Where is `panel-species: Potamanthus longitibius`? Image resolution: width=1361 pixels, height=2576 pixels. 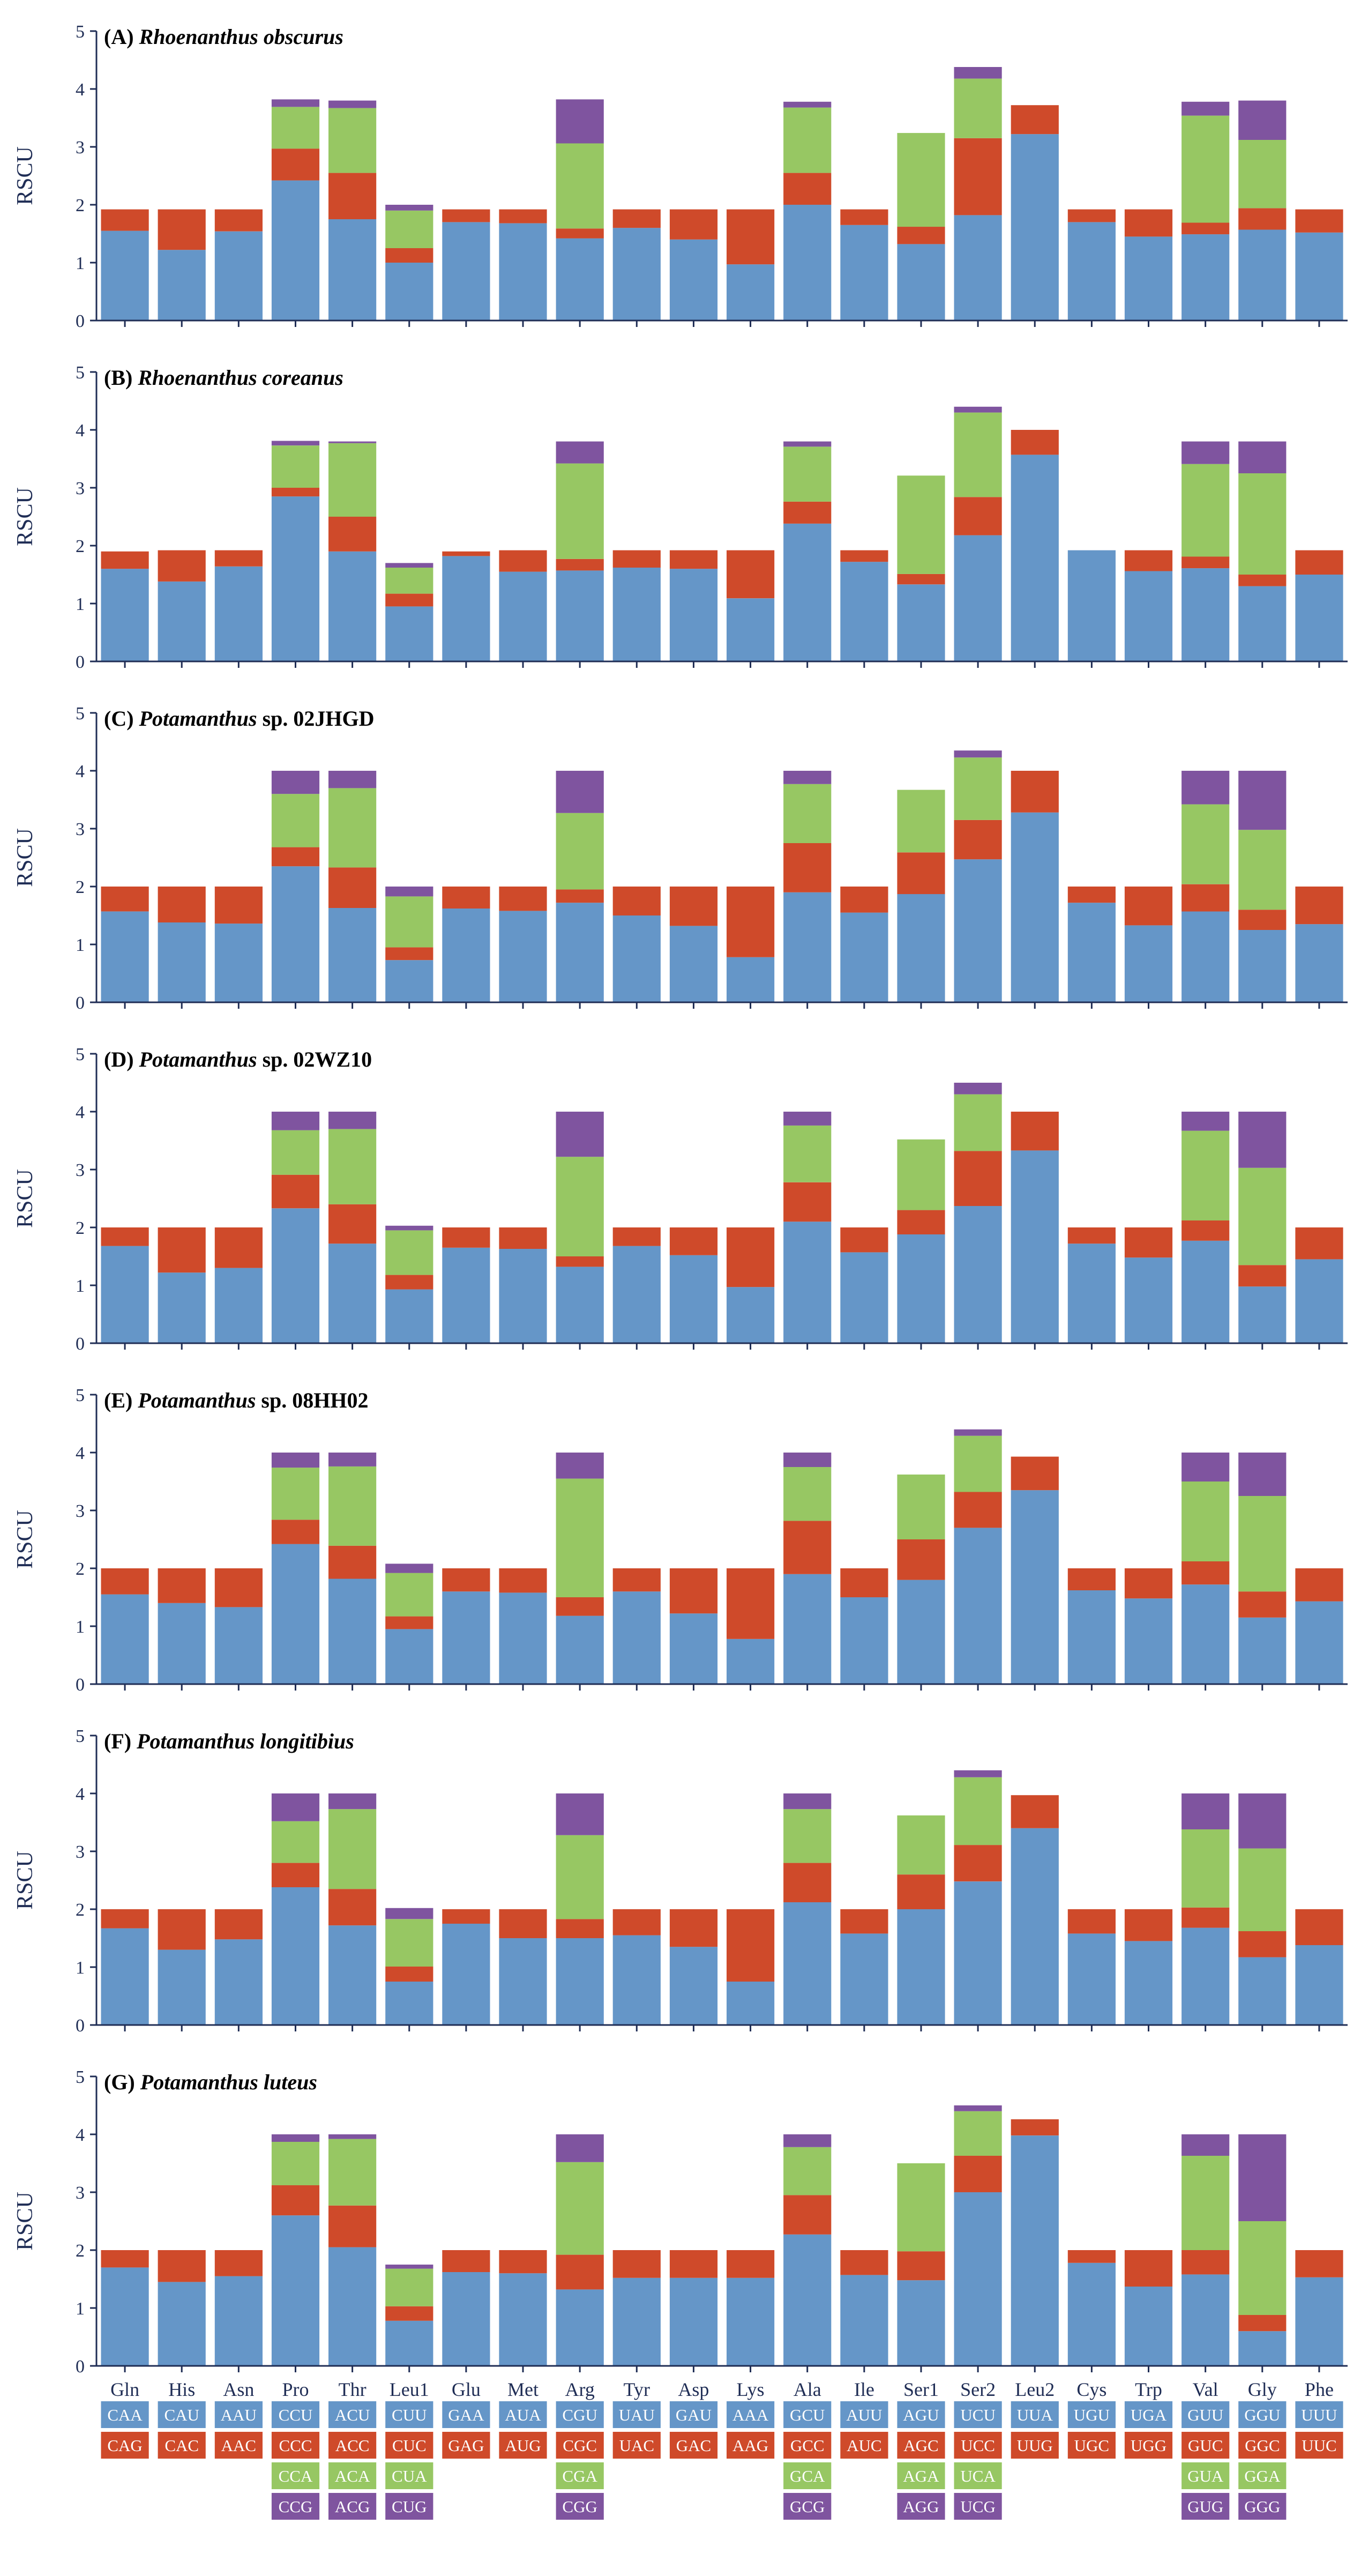 panel-species: Potamanthus longitibius is located at coordinates (245, 1741).